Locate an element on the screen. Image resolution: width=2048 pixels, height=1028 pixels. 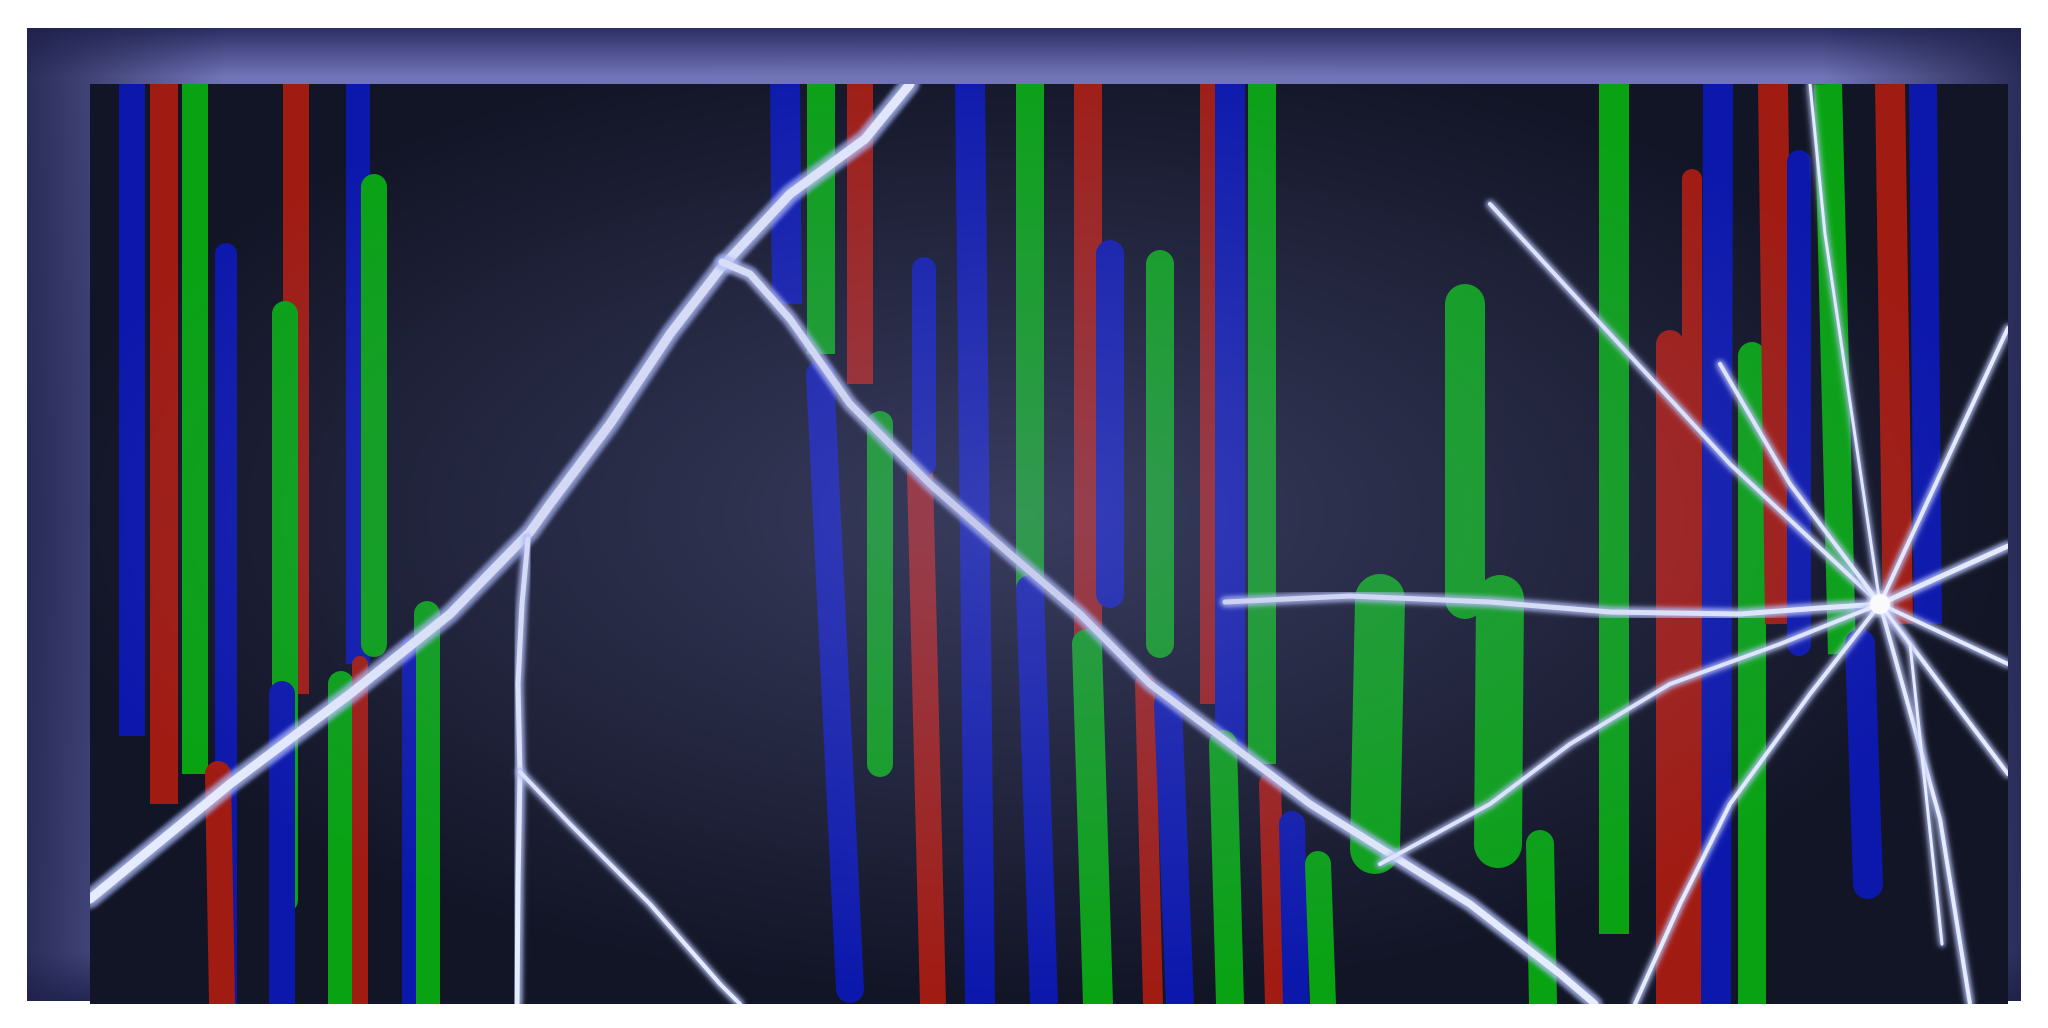
impact-point-icon is located at coordinates (1880, 604).